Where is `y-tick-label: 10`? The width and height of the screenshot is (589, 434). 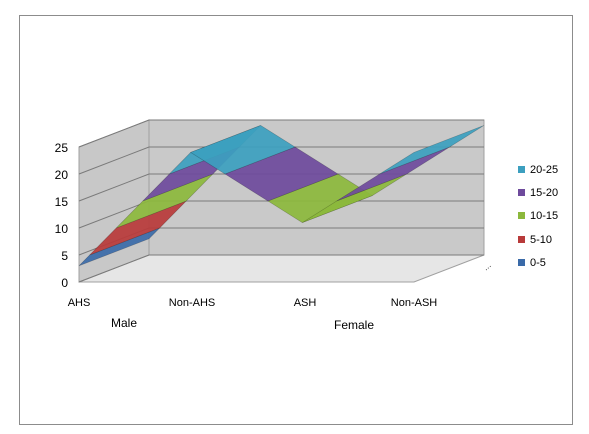
y-tick-label: 10 is located at coordinates (62, 229).